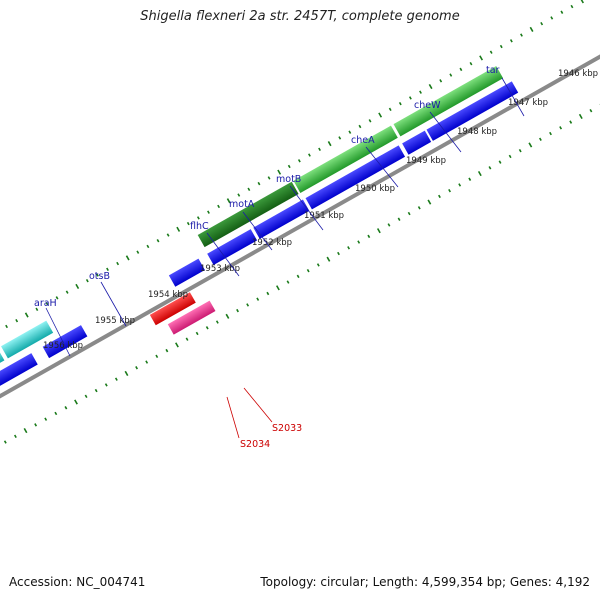 Image resolution: width=600 pixels, height=600 pixels. I want to click on gene-label-cheW: cheW, so click(427, 105).